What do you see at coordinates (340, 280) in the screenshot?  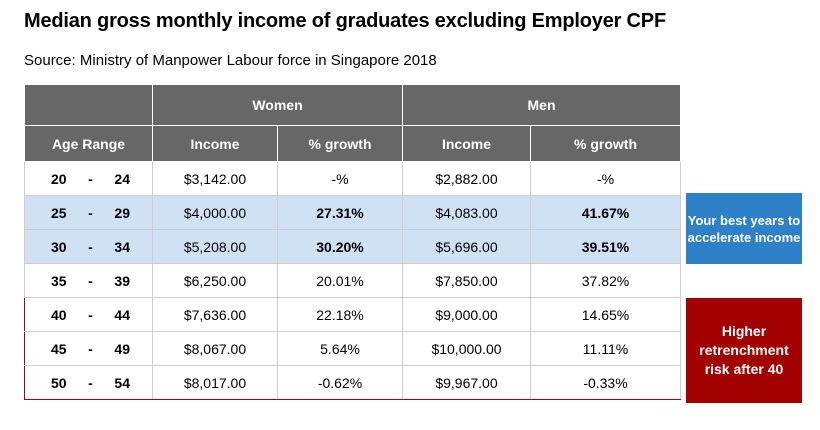 I see `women-growth-cell: 20.01%` at bounding box center [340, 280].